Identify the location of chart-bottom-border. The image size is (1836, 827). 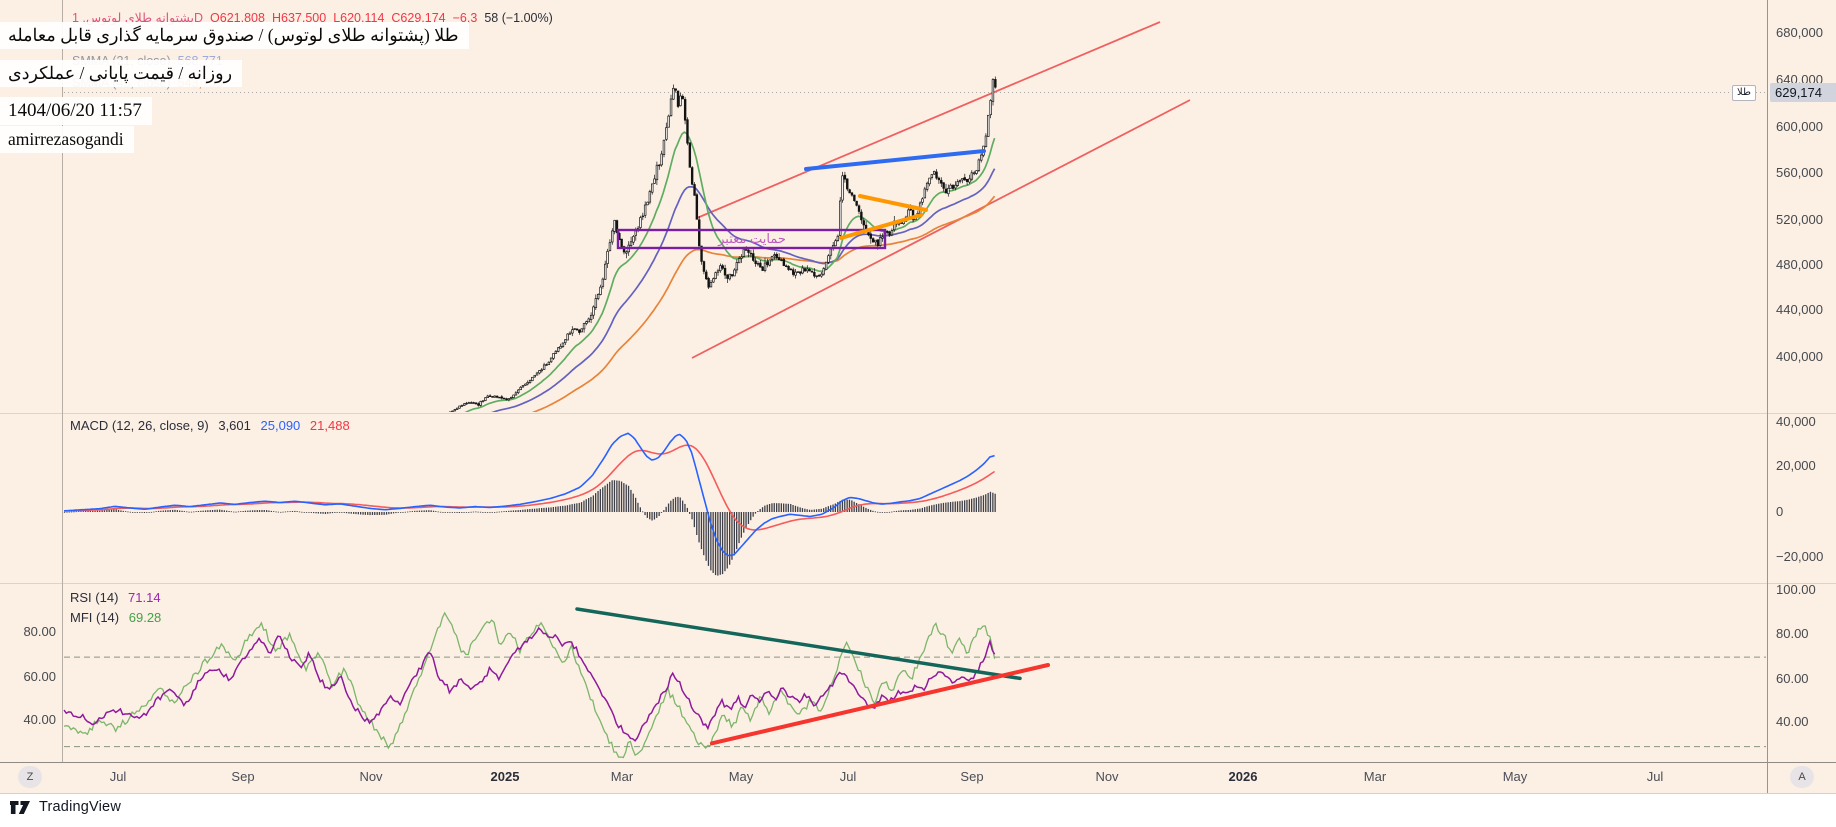
(918, 793).